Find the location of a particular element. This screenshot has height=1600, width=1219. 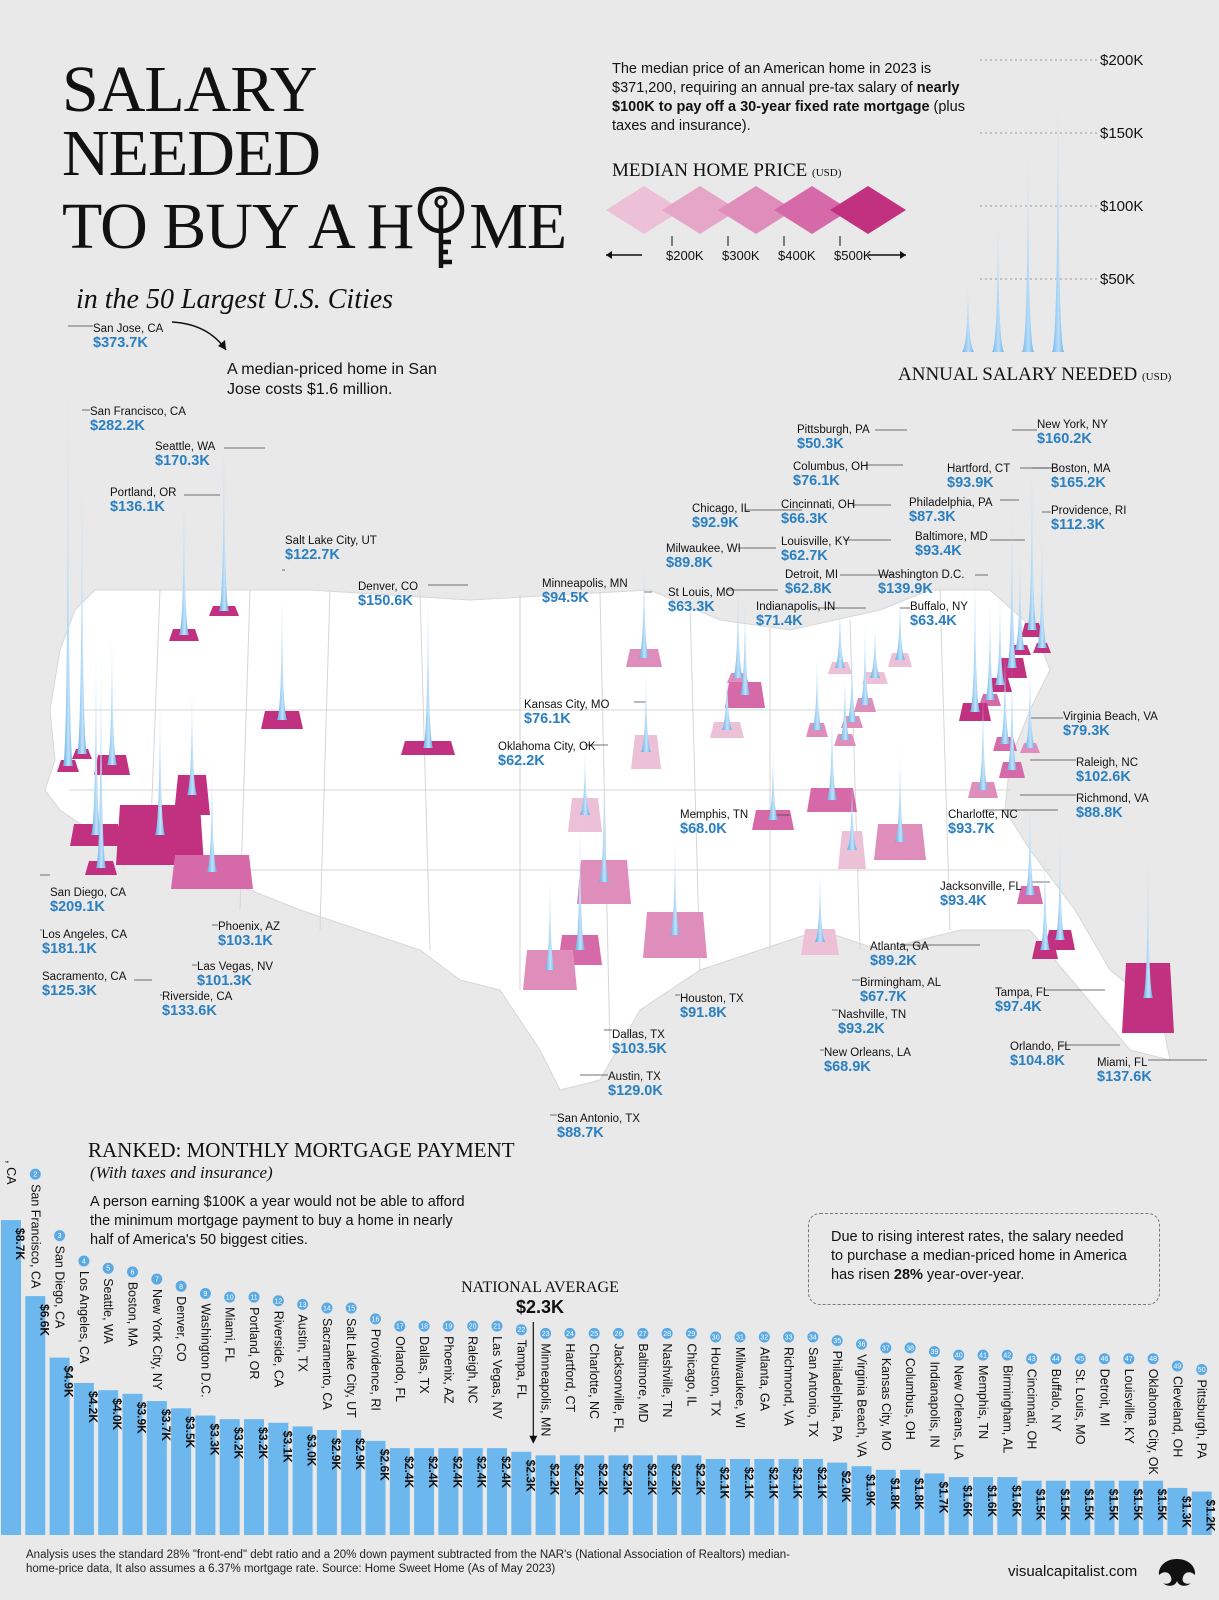

bar-22-value: $2.3K is located at coordinates (530, 1476).